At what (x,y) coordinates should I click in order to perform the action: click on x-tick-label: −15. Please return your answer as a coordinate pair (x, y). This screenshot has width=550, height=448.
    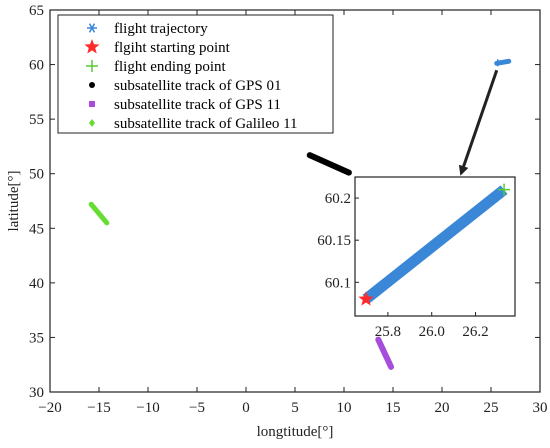
    Looking at the image, I should click on (98, 408).